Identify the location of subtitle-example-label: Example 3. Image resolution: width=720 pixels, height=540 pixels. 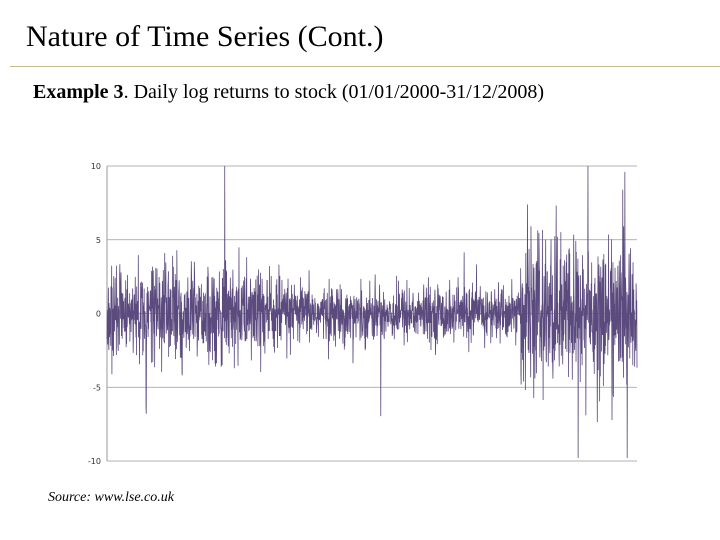
(78, 92).